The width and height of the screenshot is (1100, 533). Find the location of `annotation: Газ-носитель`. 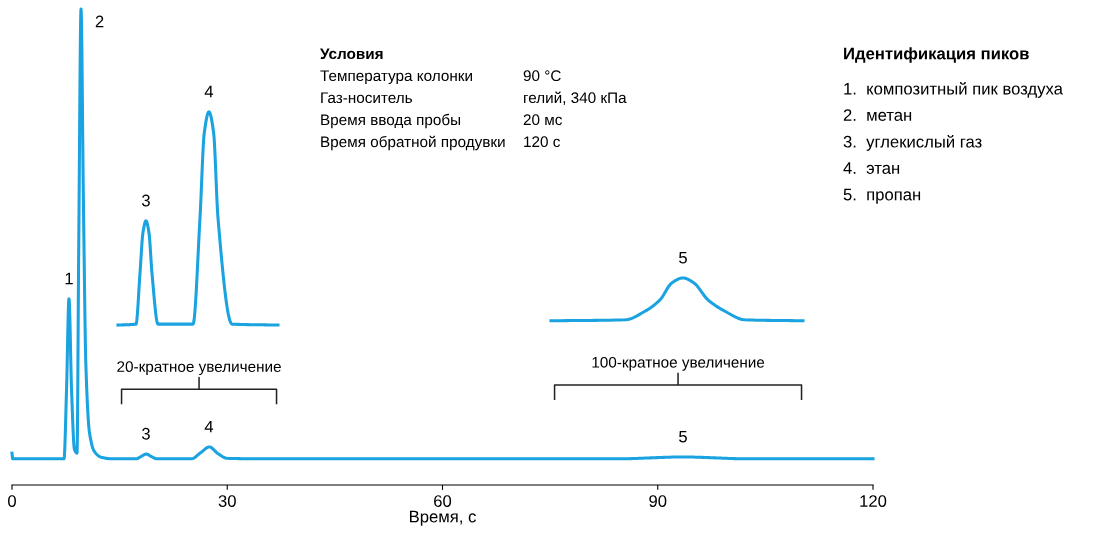

annotation: Газ-носитель is located at coordinates (366, 98).